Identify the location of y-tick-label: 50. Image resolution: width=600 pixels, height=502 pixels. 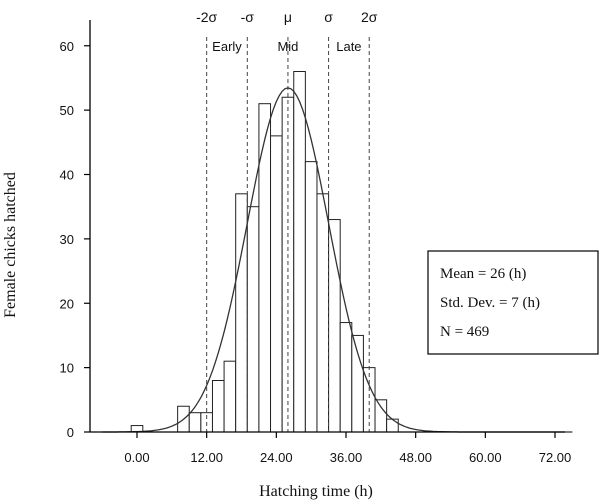
(67, 110).